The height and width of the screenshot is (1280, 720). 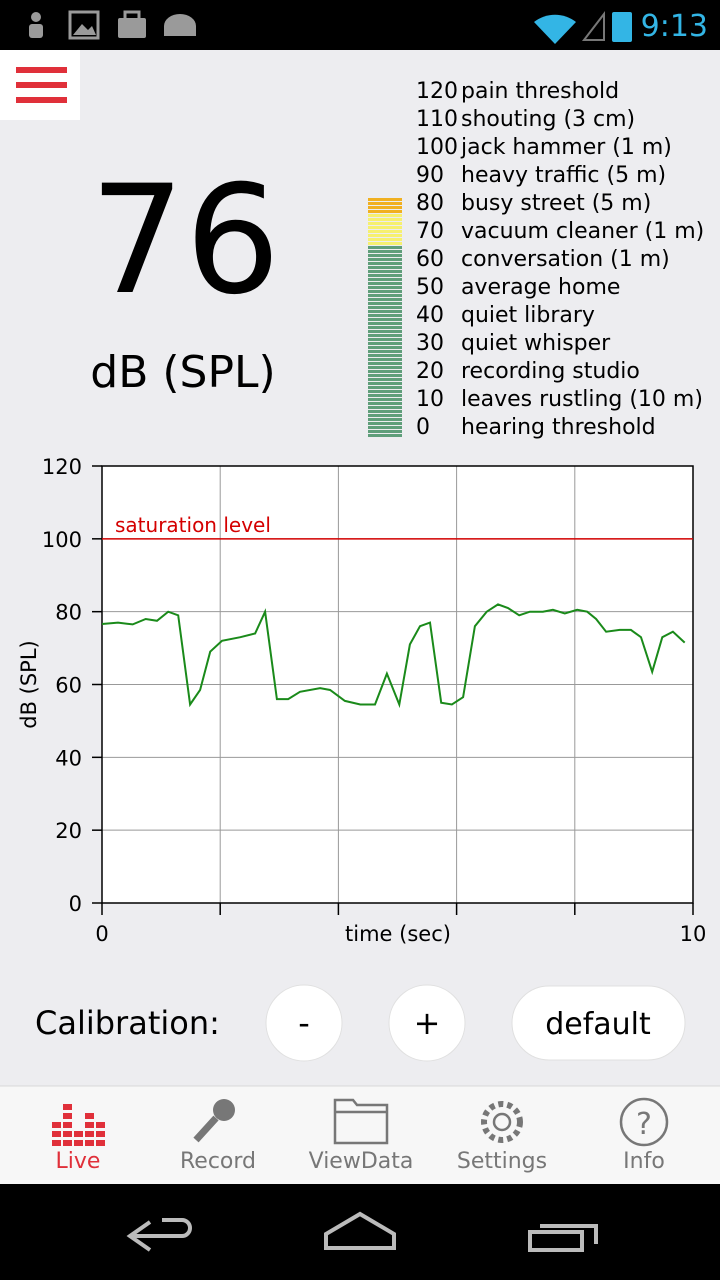 I want to click on tab-label: ViewData, so click(x=361, y=1161).